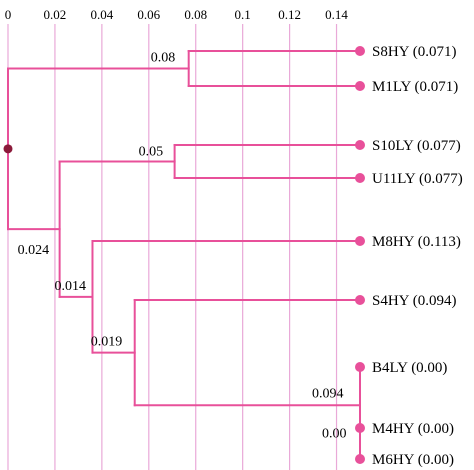 The image size is (474, 470). What do you see at coordinates (243, 14) in the screenshot?
I see `x-tick-label: 0.1` at bounding box center [243, 14].